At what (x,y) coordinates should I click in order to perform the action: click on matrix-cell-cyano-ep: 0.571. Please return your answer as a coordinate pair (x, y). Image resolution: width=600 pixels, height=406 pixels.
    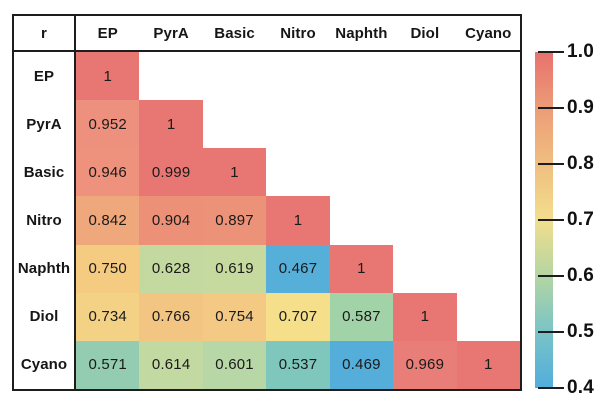
    Looking at the image, I should click on (108, 364).